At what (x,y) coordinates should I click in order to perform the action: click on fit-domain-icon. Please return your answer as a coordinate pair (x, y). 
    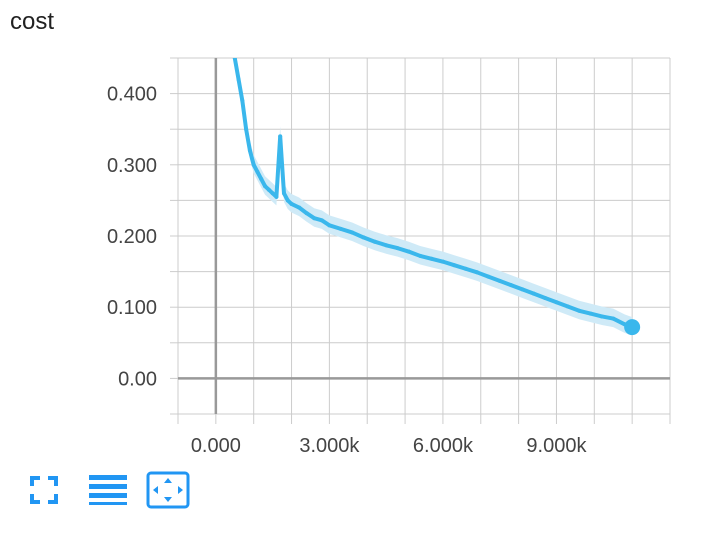
    Looking at the image, I should click on (168, 490).